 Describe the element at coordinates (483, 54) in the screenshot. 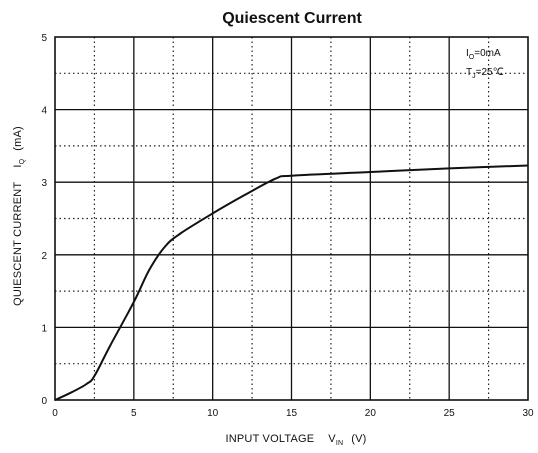

I see `annotation-load-current: IO=0mA` at that location.